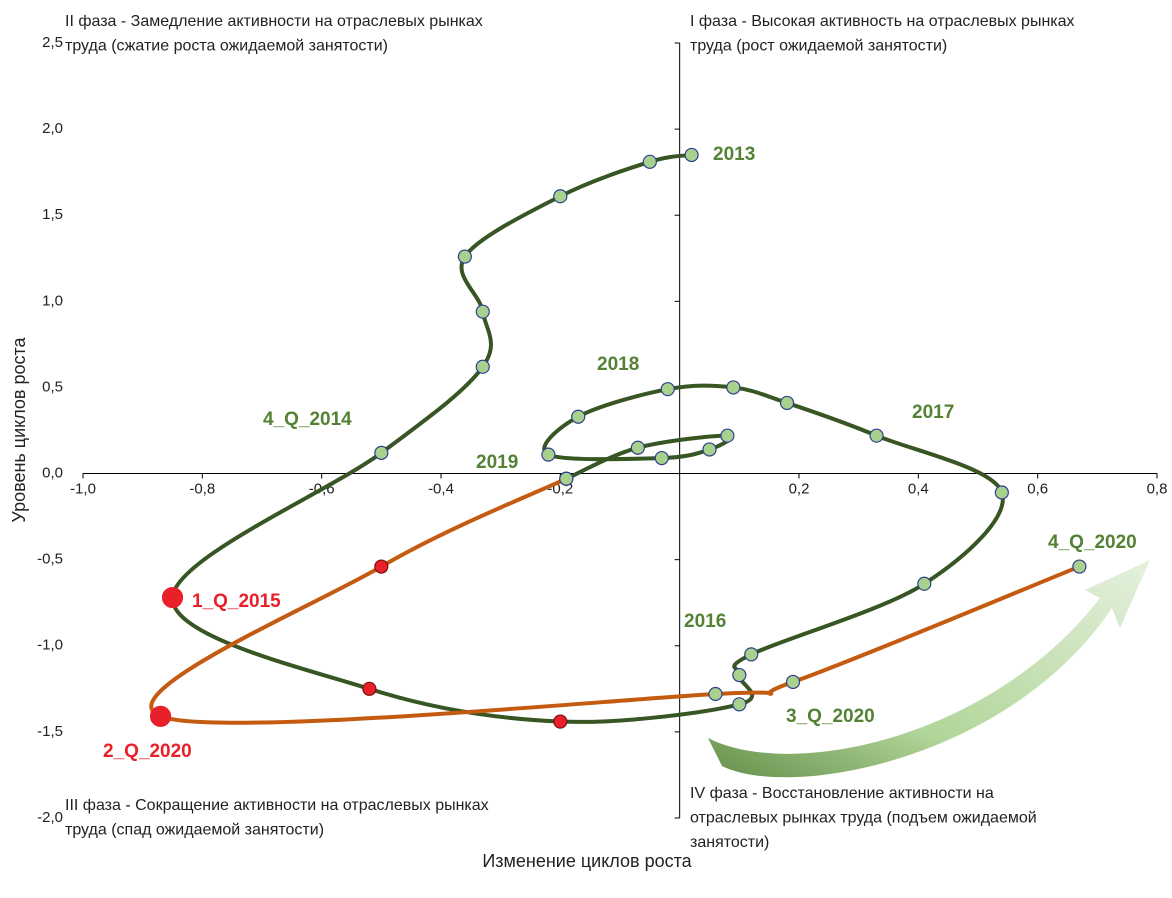 This screenshot has height=898, width=1172. What do you see at coordinates (705, 621) in the screenshot?
I see `annotation: 2016` at bounding box center [705, 621].